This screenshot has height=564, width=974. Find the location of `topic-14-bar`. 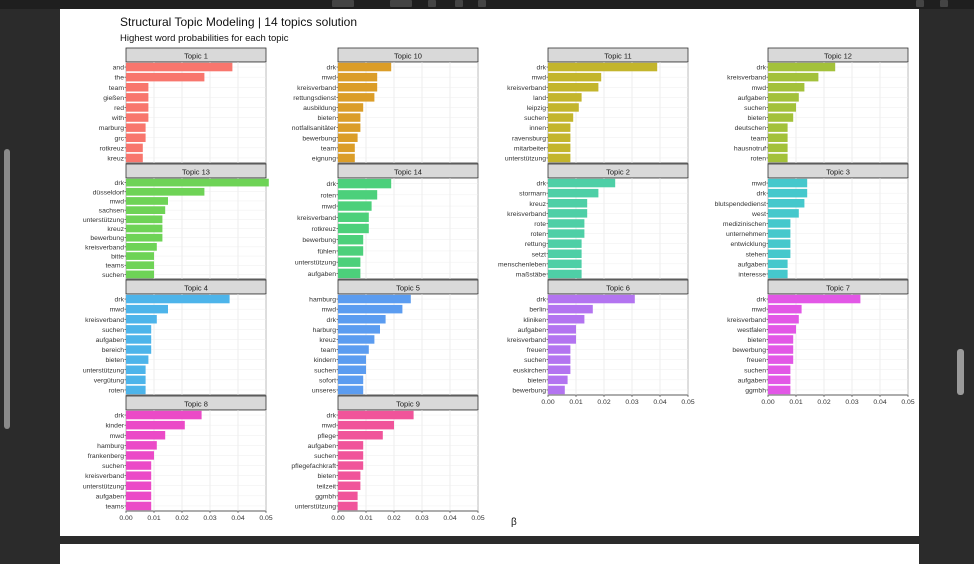

topic-14-bar is located at coordinates (365, 183).